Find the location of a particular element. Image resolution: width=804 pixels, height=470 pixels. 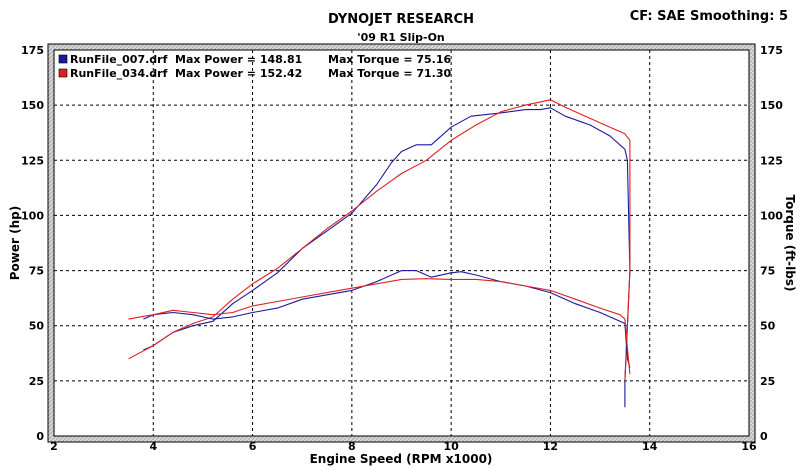

y-axis-label-right: Torque (ft-lbs) is located at coordinates (790, 243).